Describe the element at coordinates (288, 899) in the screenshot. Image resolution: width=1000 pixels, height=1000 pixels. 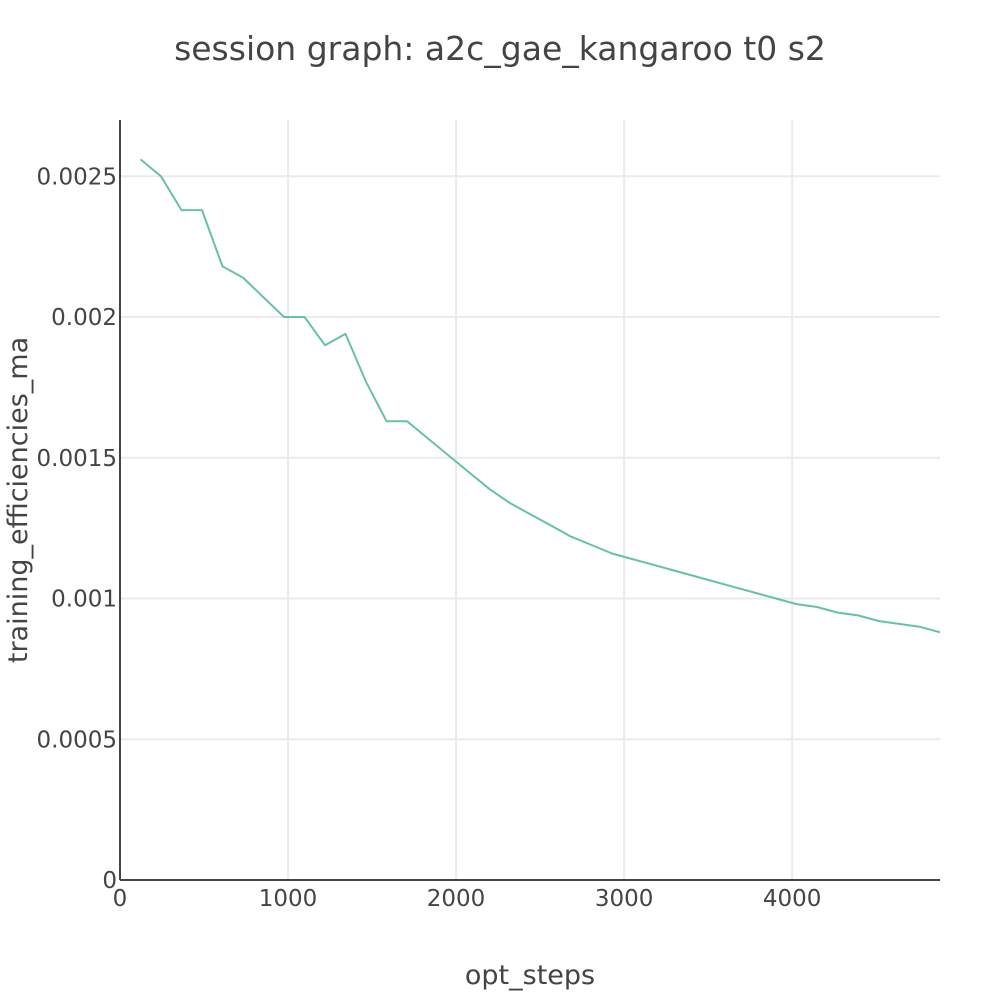
I see `x-tick-label: 1000` at that location.